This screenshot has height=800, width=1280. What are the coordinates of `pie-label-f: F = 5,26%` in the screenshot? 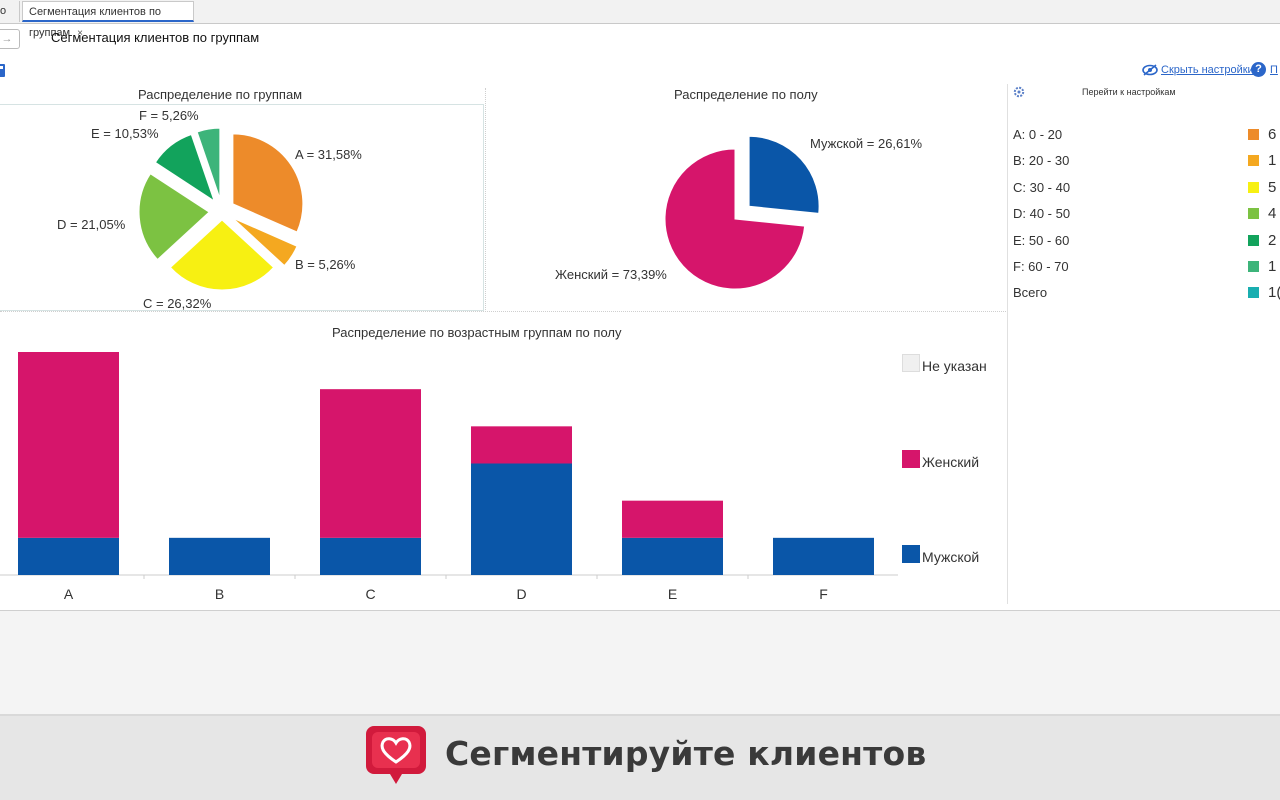 It's located at (169, 115).